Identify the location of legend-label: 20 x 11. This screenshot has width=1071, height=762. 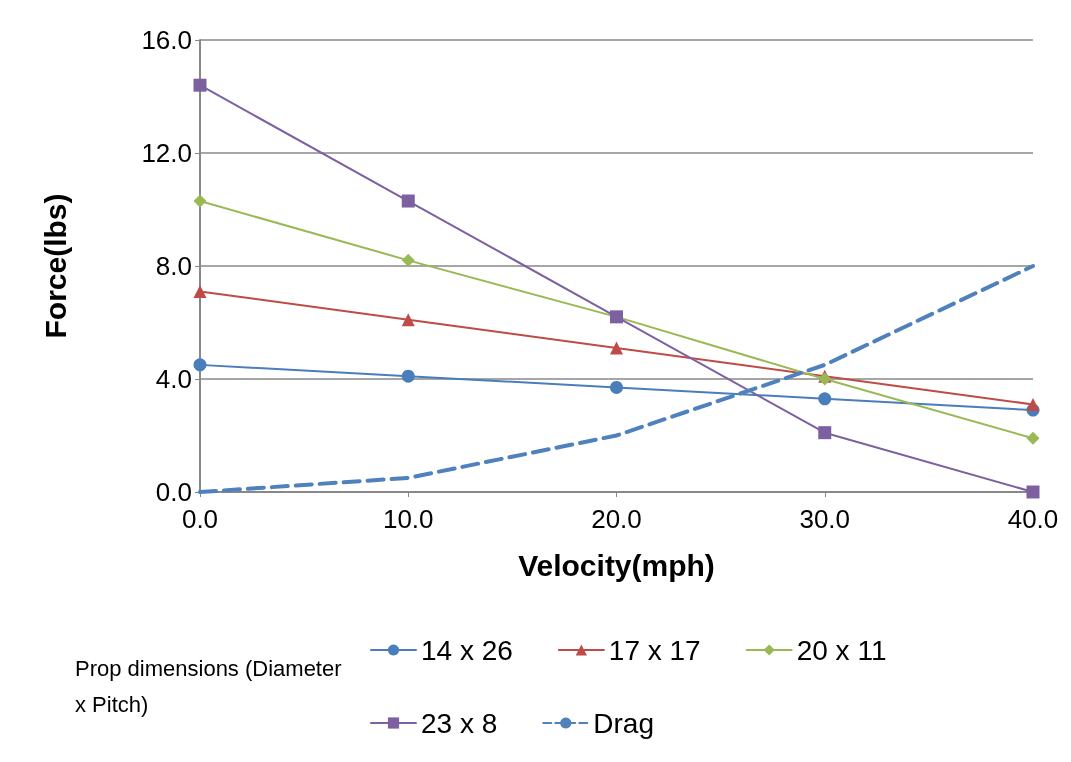
(841, 650).